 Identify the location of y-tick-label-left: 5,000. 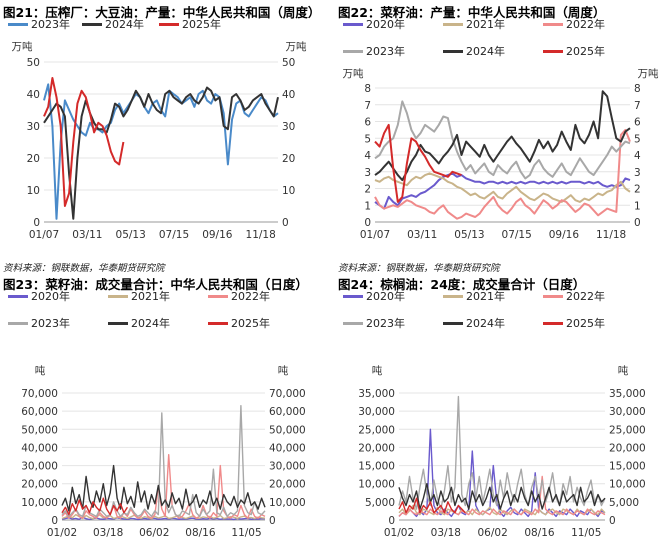
(380, 503).